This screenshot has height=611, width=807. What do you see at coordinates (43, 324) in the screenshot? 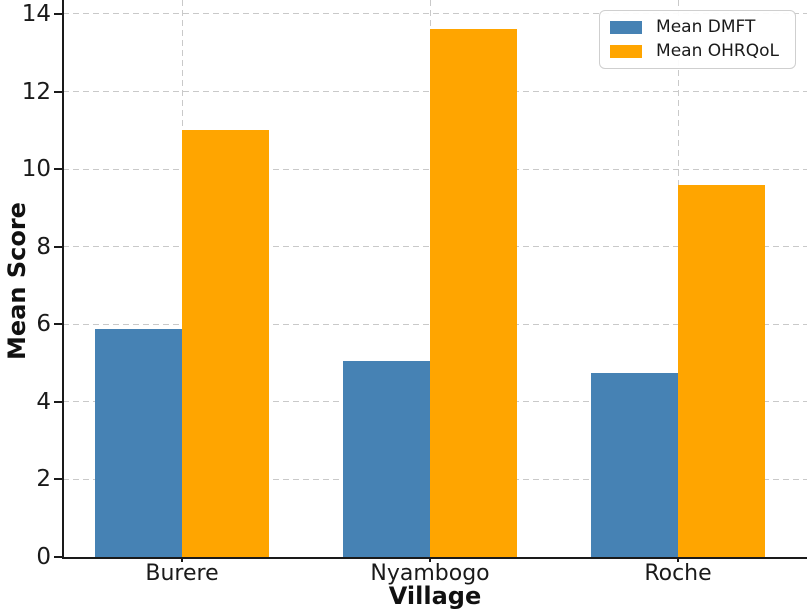
I see `y-tick-label-6: 6` at bounding box center [43, 324].